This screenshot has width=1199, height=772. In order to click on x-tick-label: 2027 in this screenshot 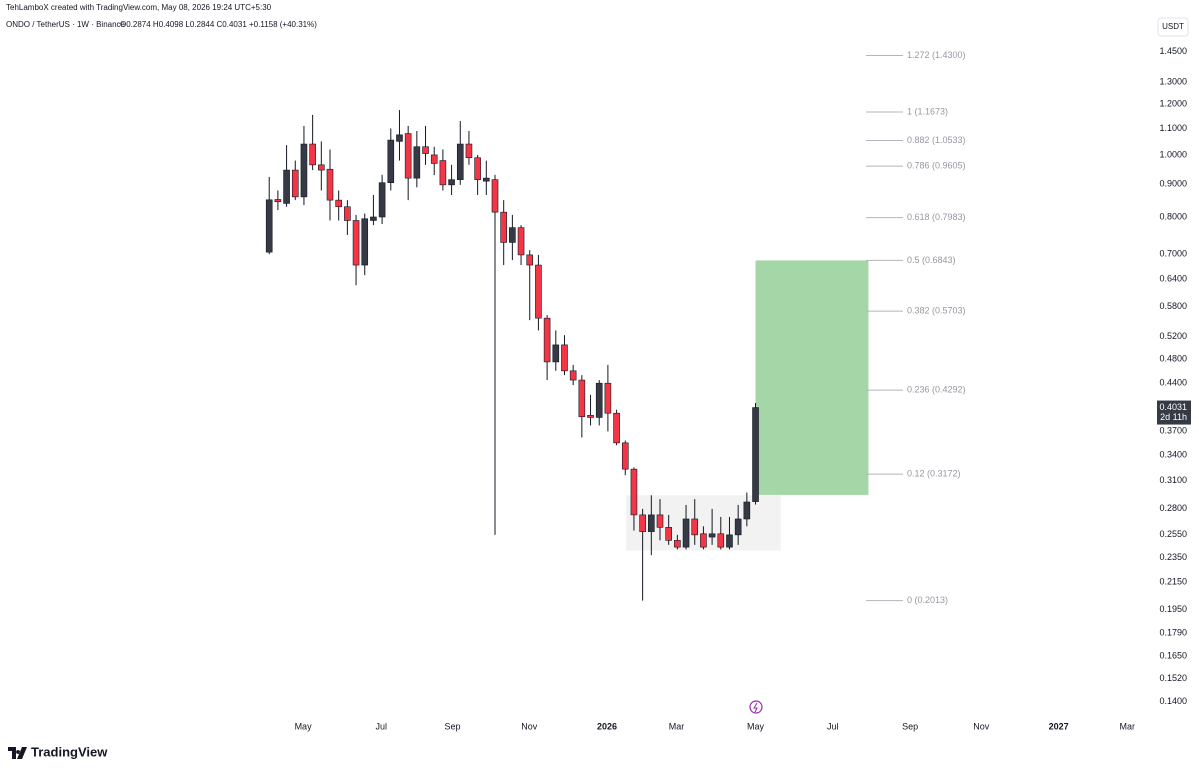, I will do `click(1059, 726)`.